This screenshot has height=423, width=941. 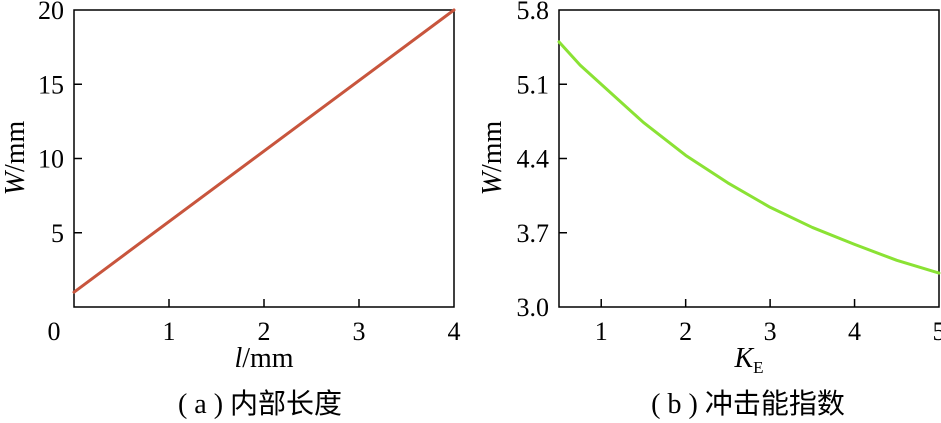 I want to click on y-tick-label: 3.7, so click(x=533, y=233).